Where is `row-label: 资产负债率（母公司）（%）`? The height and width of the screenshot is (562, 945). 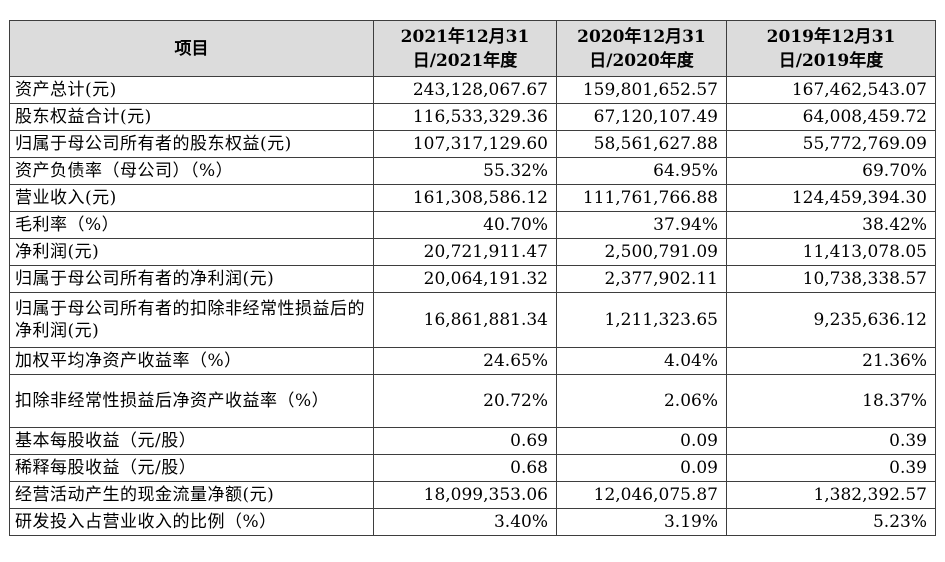
row-label: 资产负债率（母公司）（%） is located at coordinates (191, 171).